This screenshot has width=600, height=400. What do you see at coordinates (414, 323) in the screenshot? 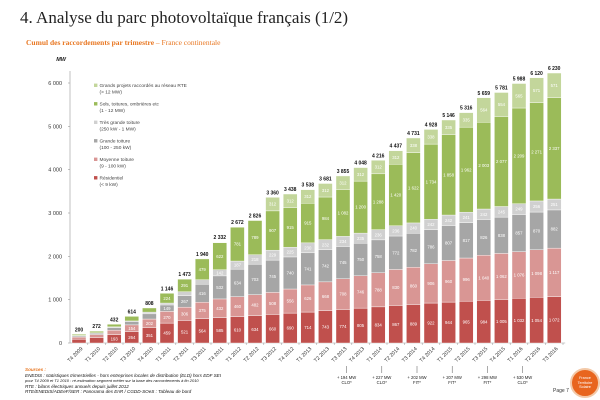
I see `segment-label: 889` at bounding box center [414, 323].